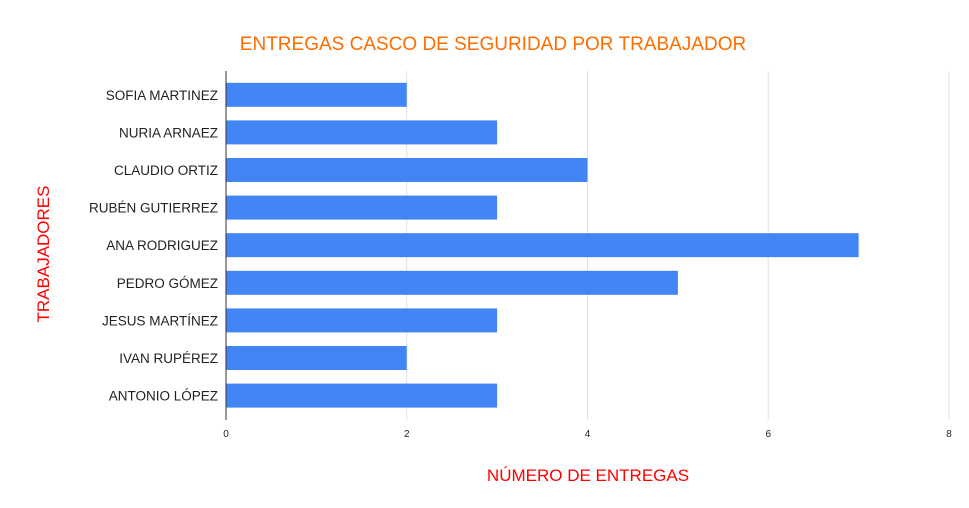 Image resolution: width=969 pixels, height=508 pixels. What do you see at coordinates (167, 283) in the screenshot?
I see `category-label: PEDRO GÓMEZ` at bounding box center [167, 283].